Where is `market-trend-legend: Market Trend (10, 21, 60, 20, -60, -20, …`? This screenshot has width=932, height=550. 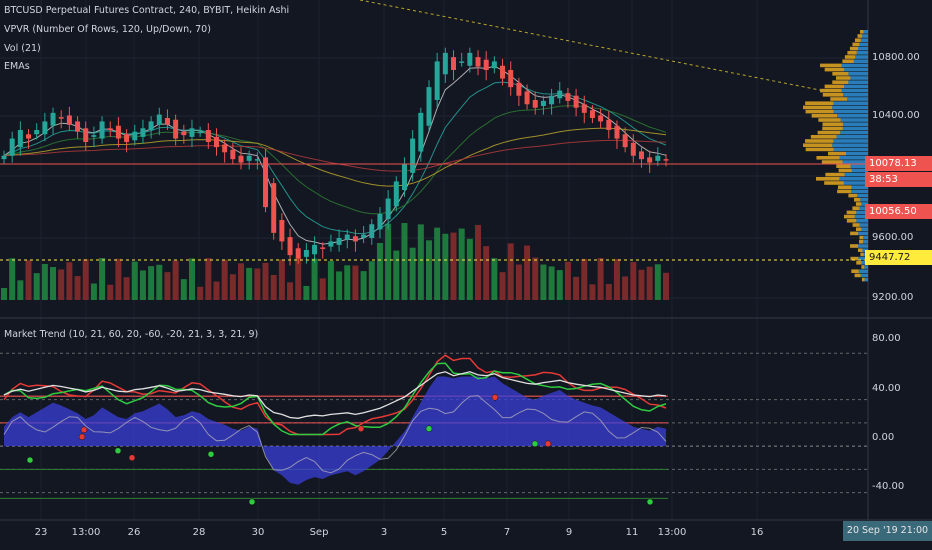 market-trend-legend: Market Trend (10, 21, 60, 20, -60, -20, … is located at coordinates (131, 334).